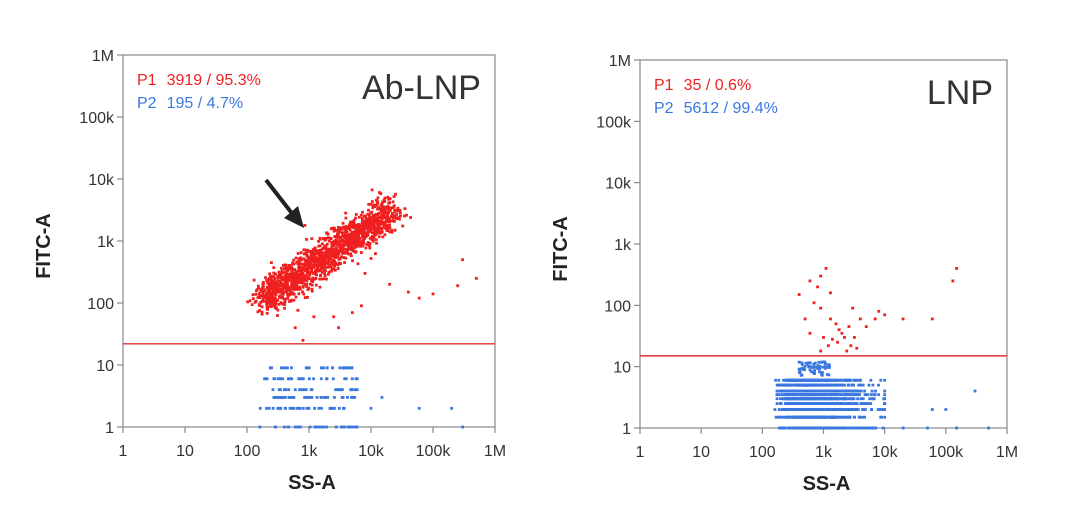 This screenshot has height=515, width=1080. I want to click on y-tick-label: 100k, so click(614, 122).